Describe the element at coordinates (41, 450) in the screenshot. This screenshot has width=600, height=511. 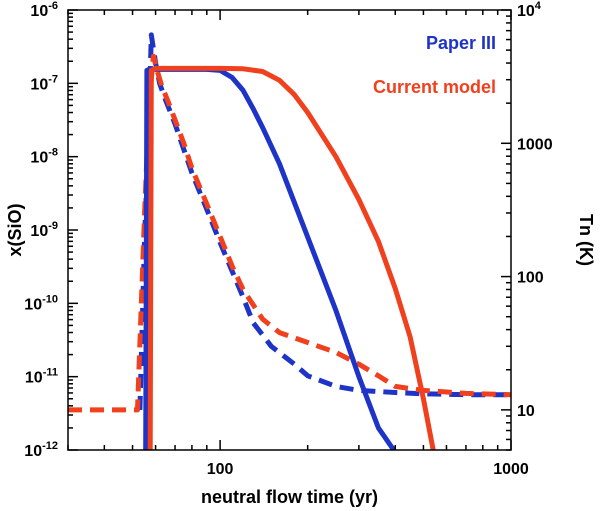
I see `y-left-tick-label: 10⁻¹²` at that location.